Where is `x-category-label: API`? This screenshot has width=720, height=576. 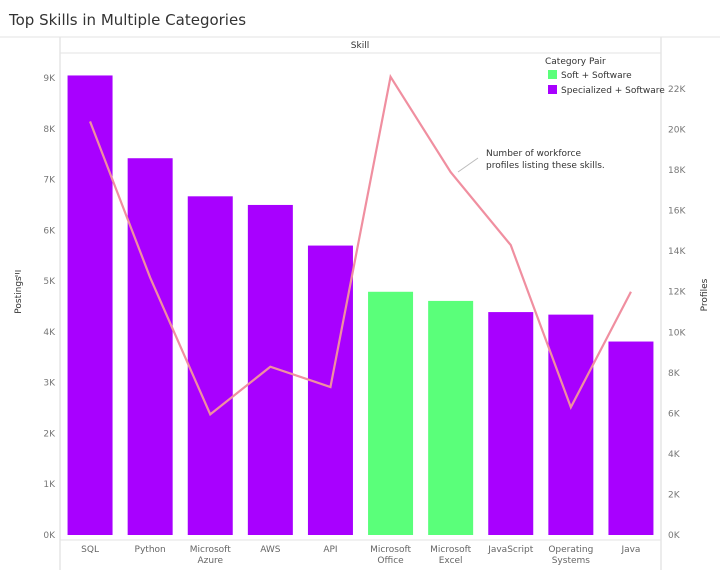
x-category-label: API is located at coordinates (330, 550).